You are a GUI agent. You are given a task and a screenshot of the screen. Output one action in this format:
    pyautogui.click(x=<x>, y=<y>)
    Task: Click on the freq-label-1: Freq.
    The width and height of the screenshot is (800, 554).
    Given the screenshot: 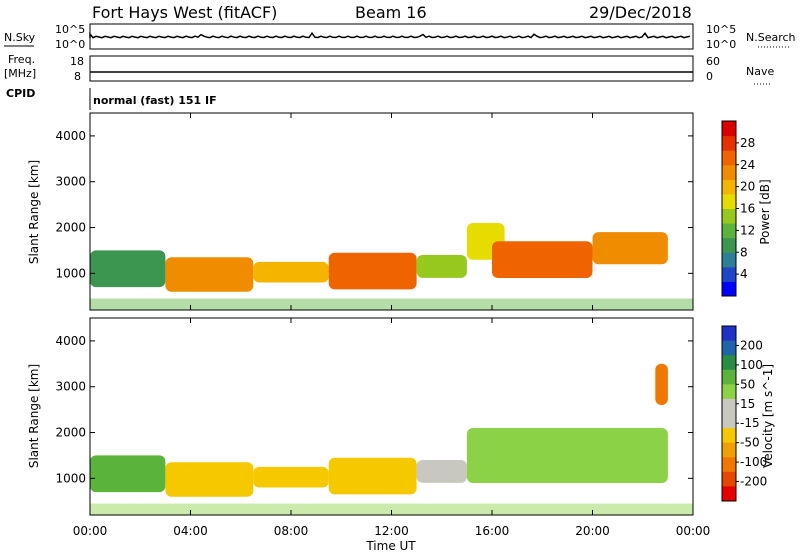 What is the action you would take?
    pyautogui.click(x=21, y=59)
    